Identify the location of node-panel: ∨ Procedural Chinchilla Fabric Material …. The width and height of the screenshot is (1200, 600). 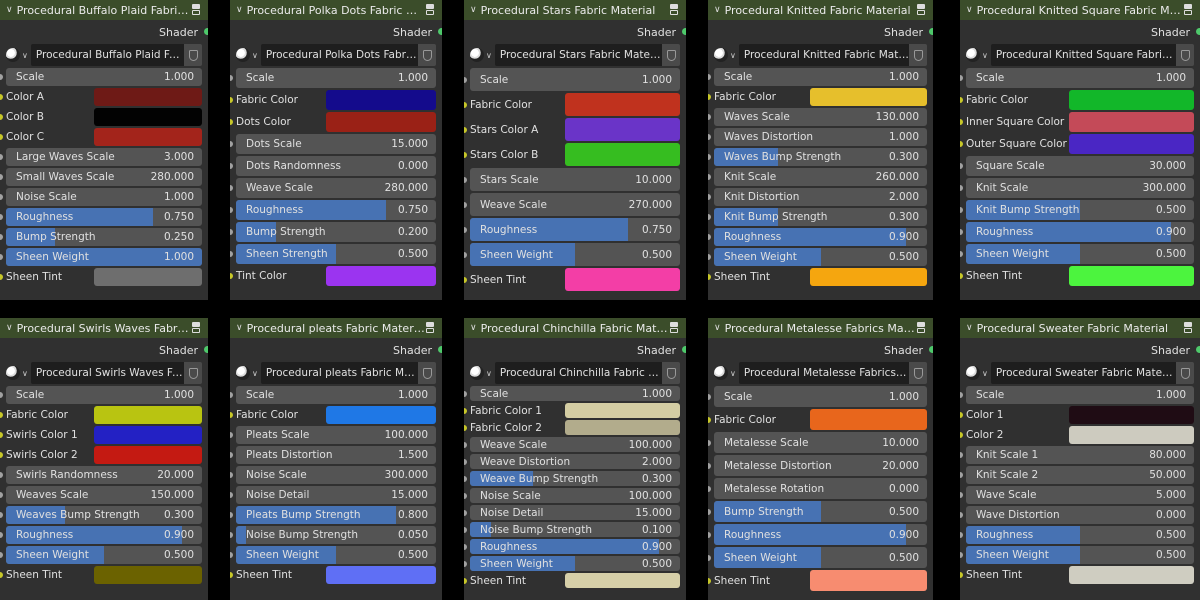
(575, 459).